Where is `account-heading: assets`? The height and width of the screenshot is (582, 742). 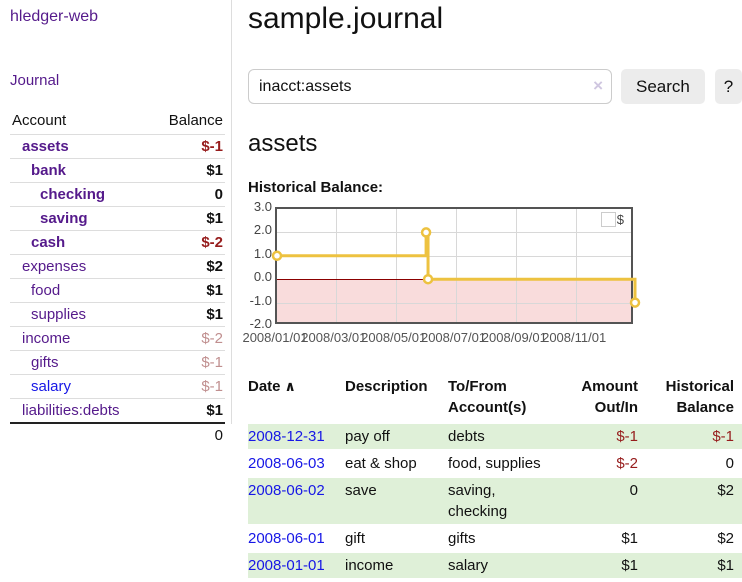
account-heading: assets is located at coordinates (283, 143).